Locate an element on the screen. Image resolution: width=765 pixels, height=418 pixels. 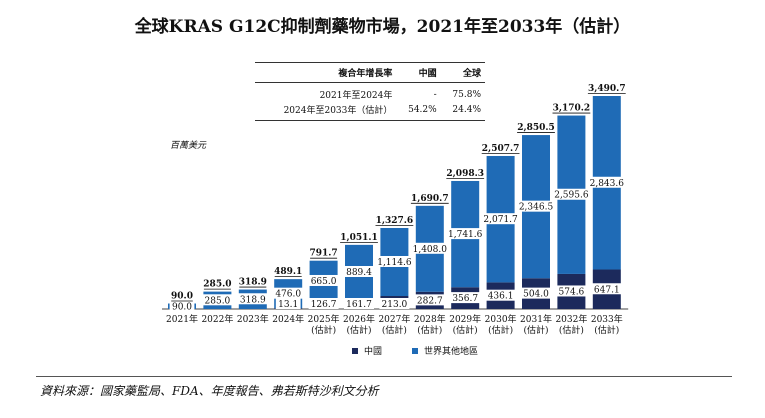
total-label: 318.9 is located at coordinates (253, 283).